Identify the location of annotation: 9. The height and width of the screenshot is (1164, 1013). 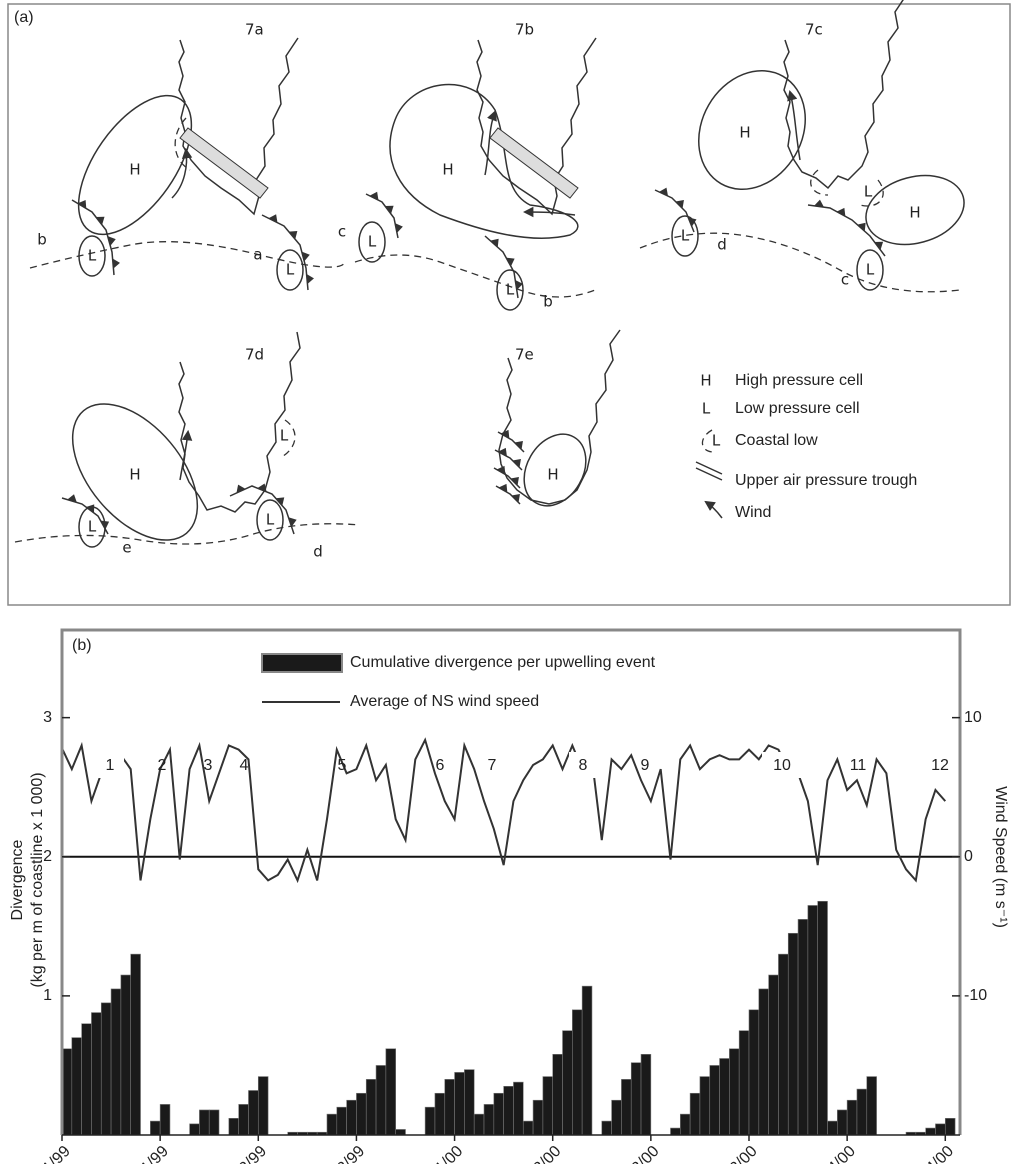
(645, 765).